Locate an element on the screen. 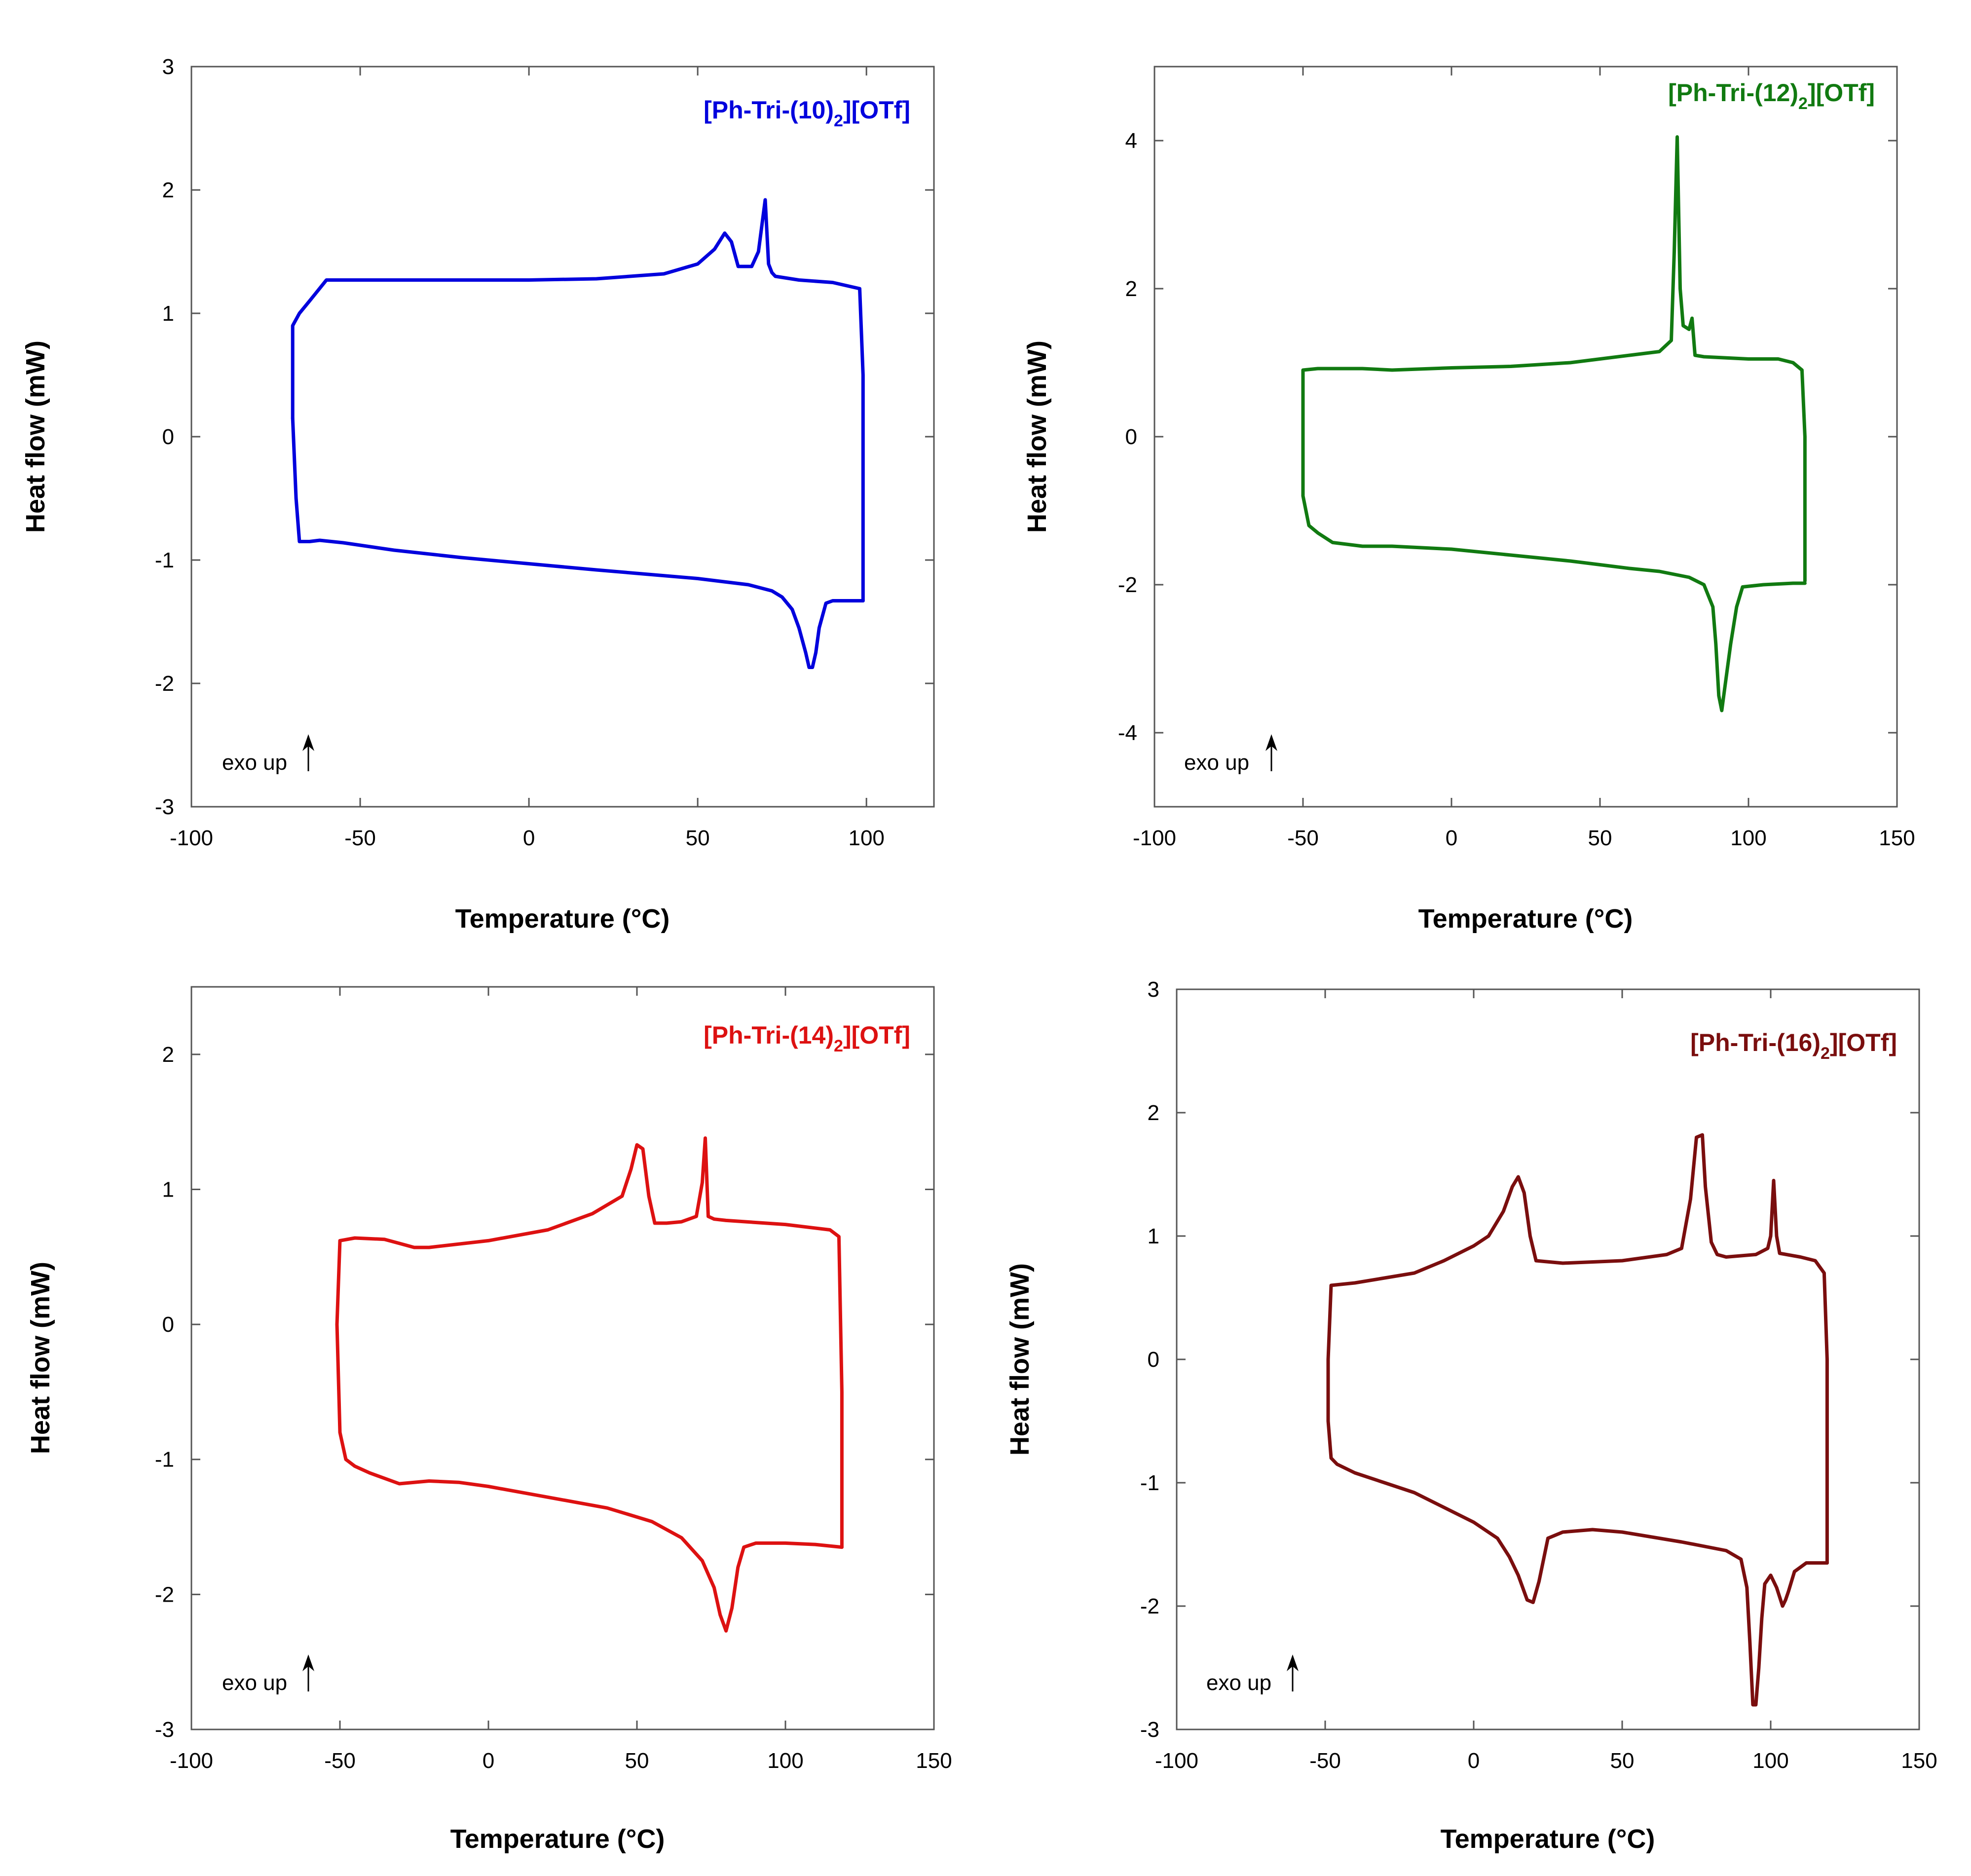  y-tick-labels: -3 -2 -1 0 1 2 is located at coordinates (164, 1392).